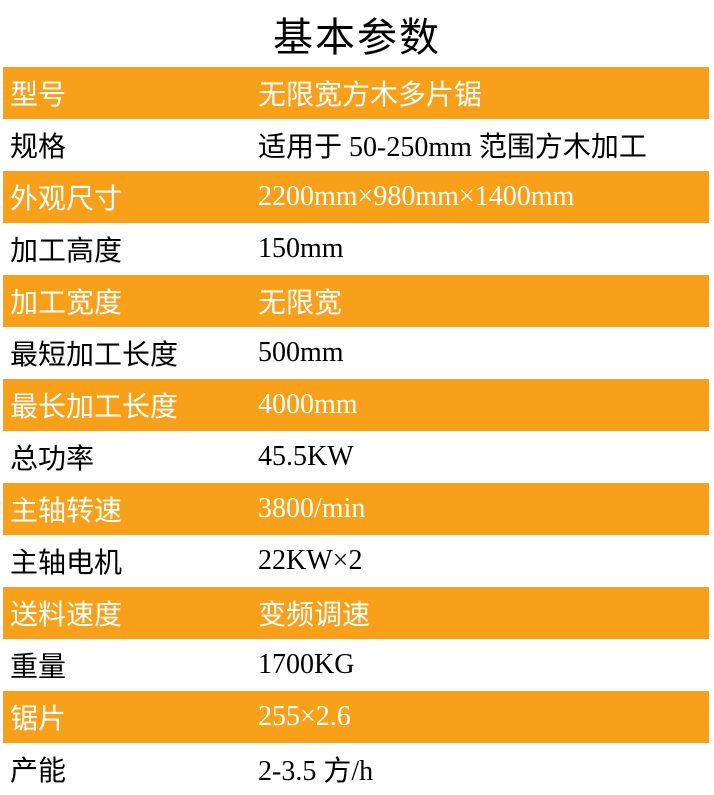  I want to click on spec-value: 无限宽, so click(300, 303).